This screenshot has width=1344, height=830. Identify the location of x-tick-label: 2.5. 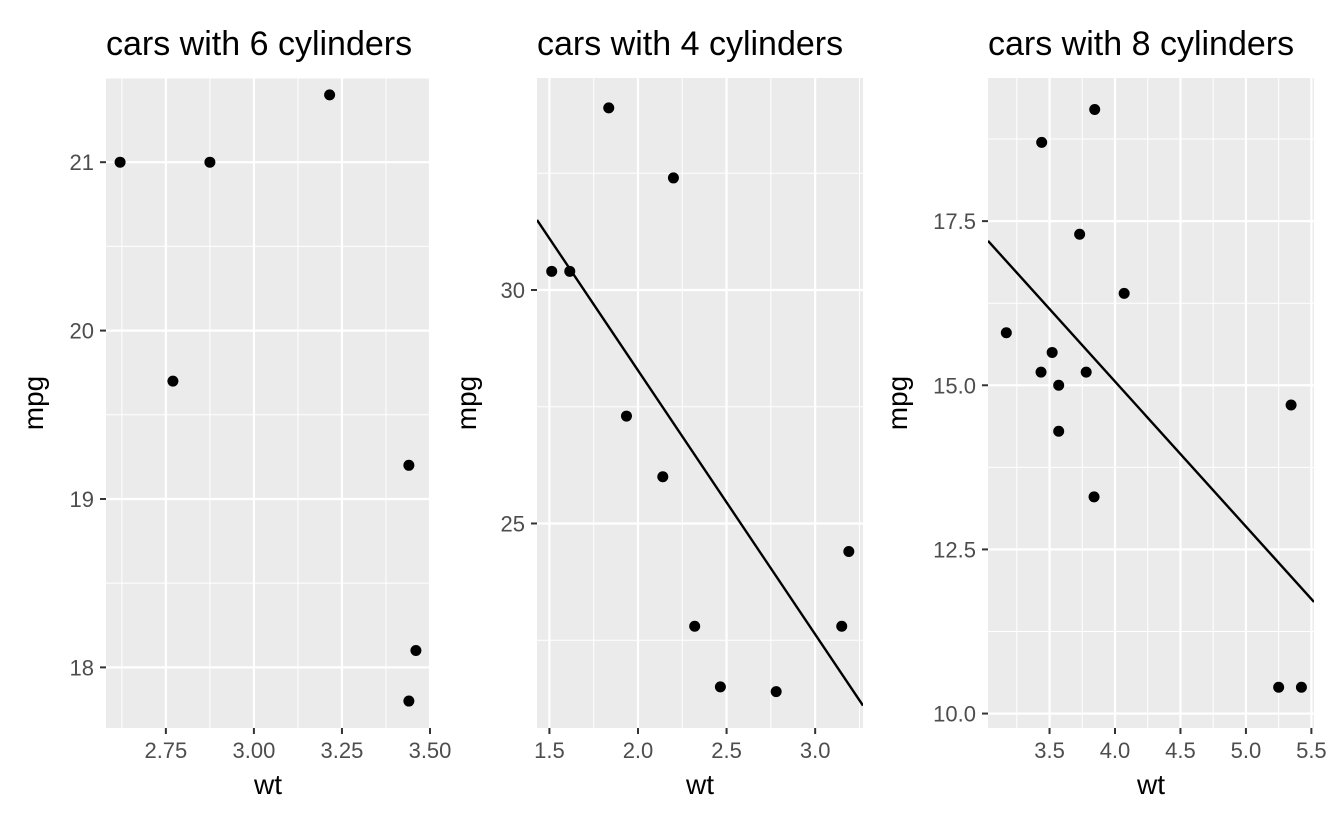
(726, 750).